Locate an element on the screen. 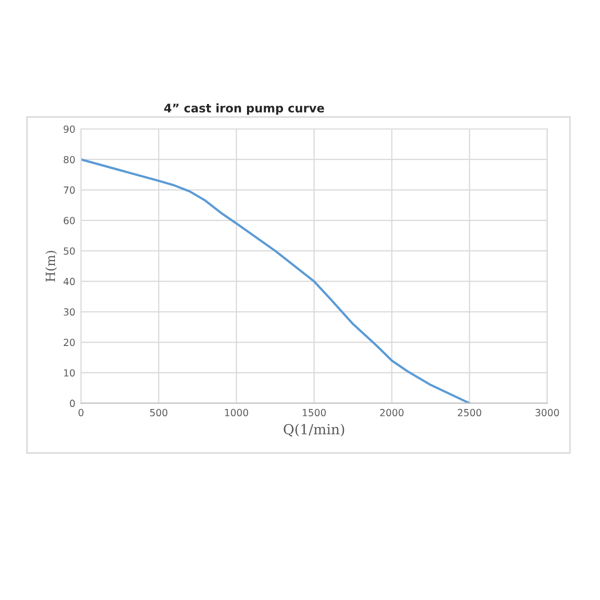 This screenshot has width=600, height=600. y-tick-label: 90 is located at coordinates (69, 129).